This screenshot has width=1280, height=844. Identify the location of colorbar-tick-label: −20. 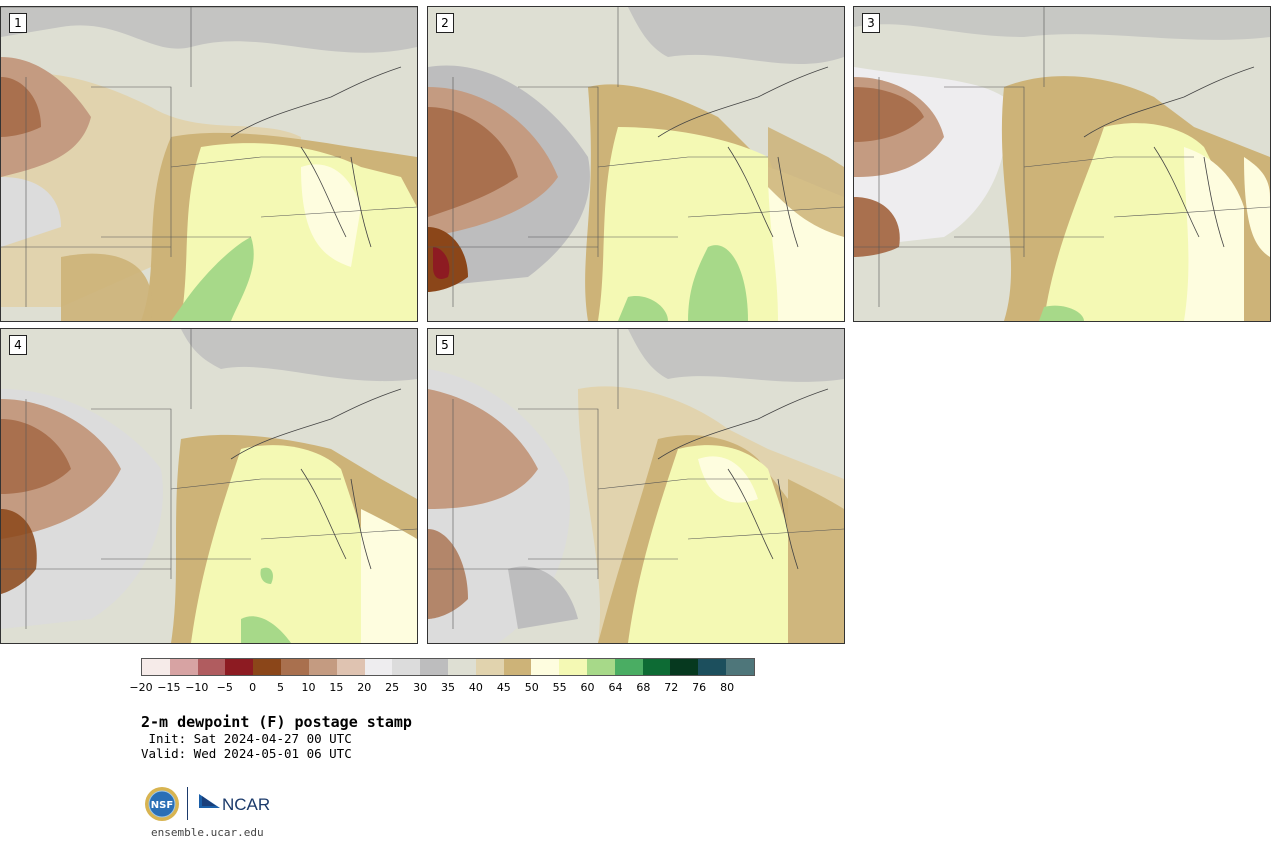
(141, 687).